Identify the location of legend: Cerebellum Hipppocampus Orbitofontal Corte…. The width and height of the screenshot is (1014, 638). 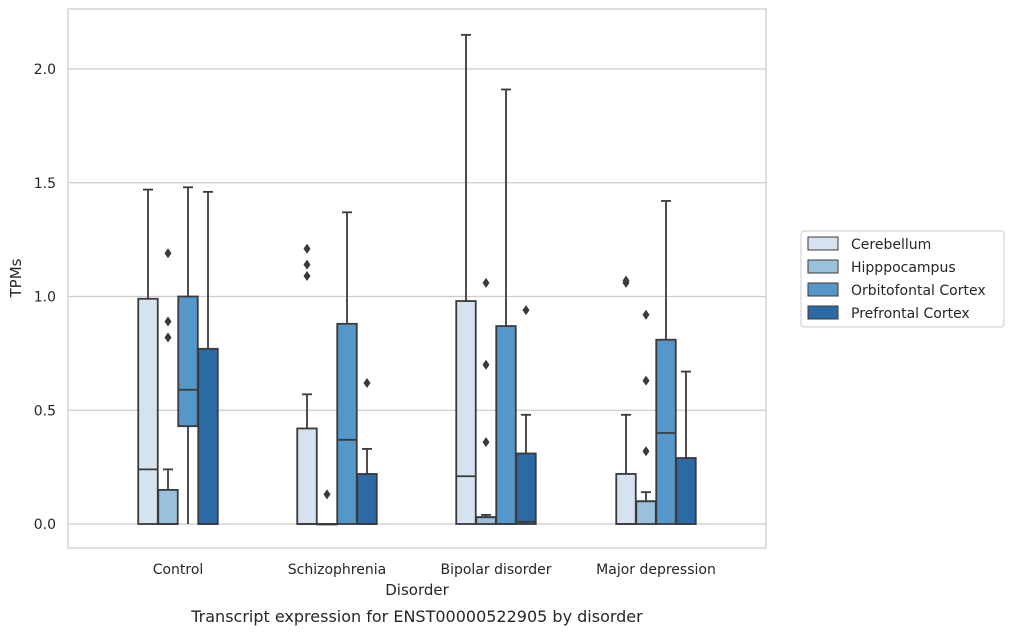
(902, 279).